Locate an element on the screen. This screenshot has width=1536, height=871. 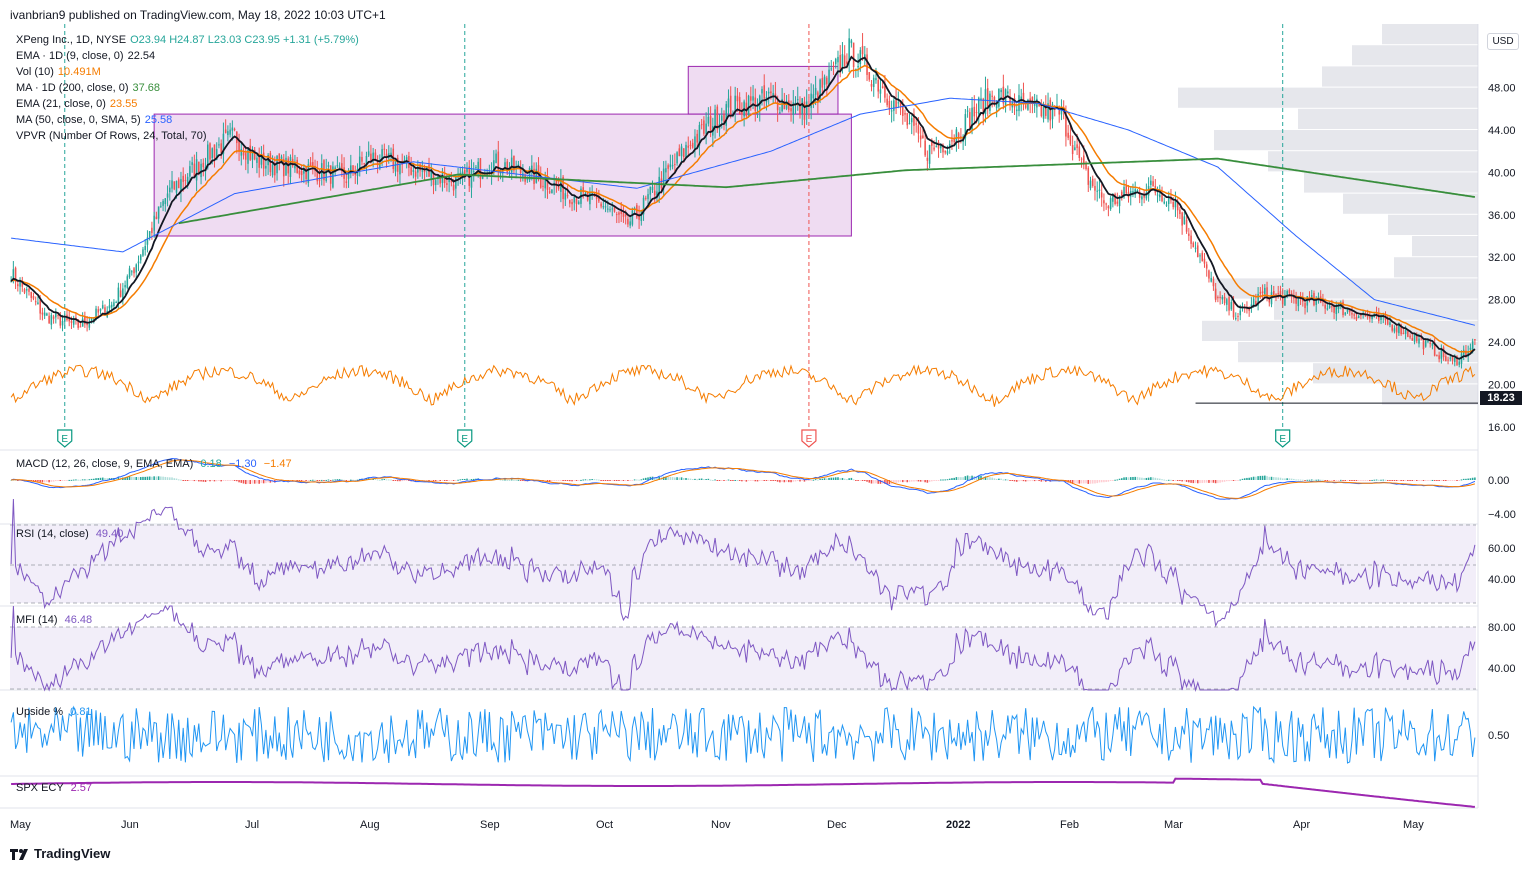
price-tick-label: 48.00 is located at coordinates (1502, 89).